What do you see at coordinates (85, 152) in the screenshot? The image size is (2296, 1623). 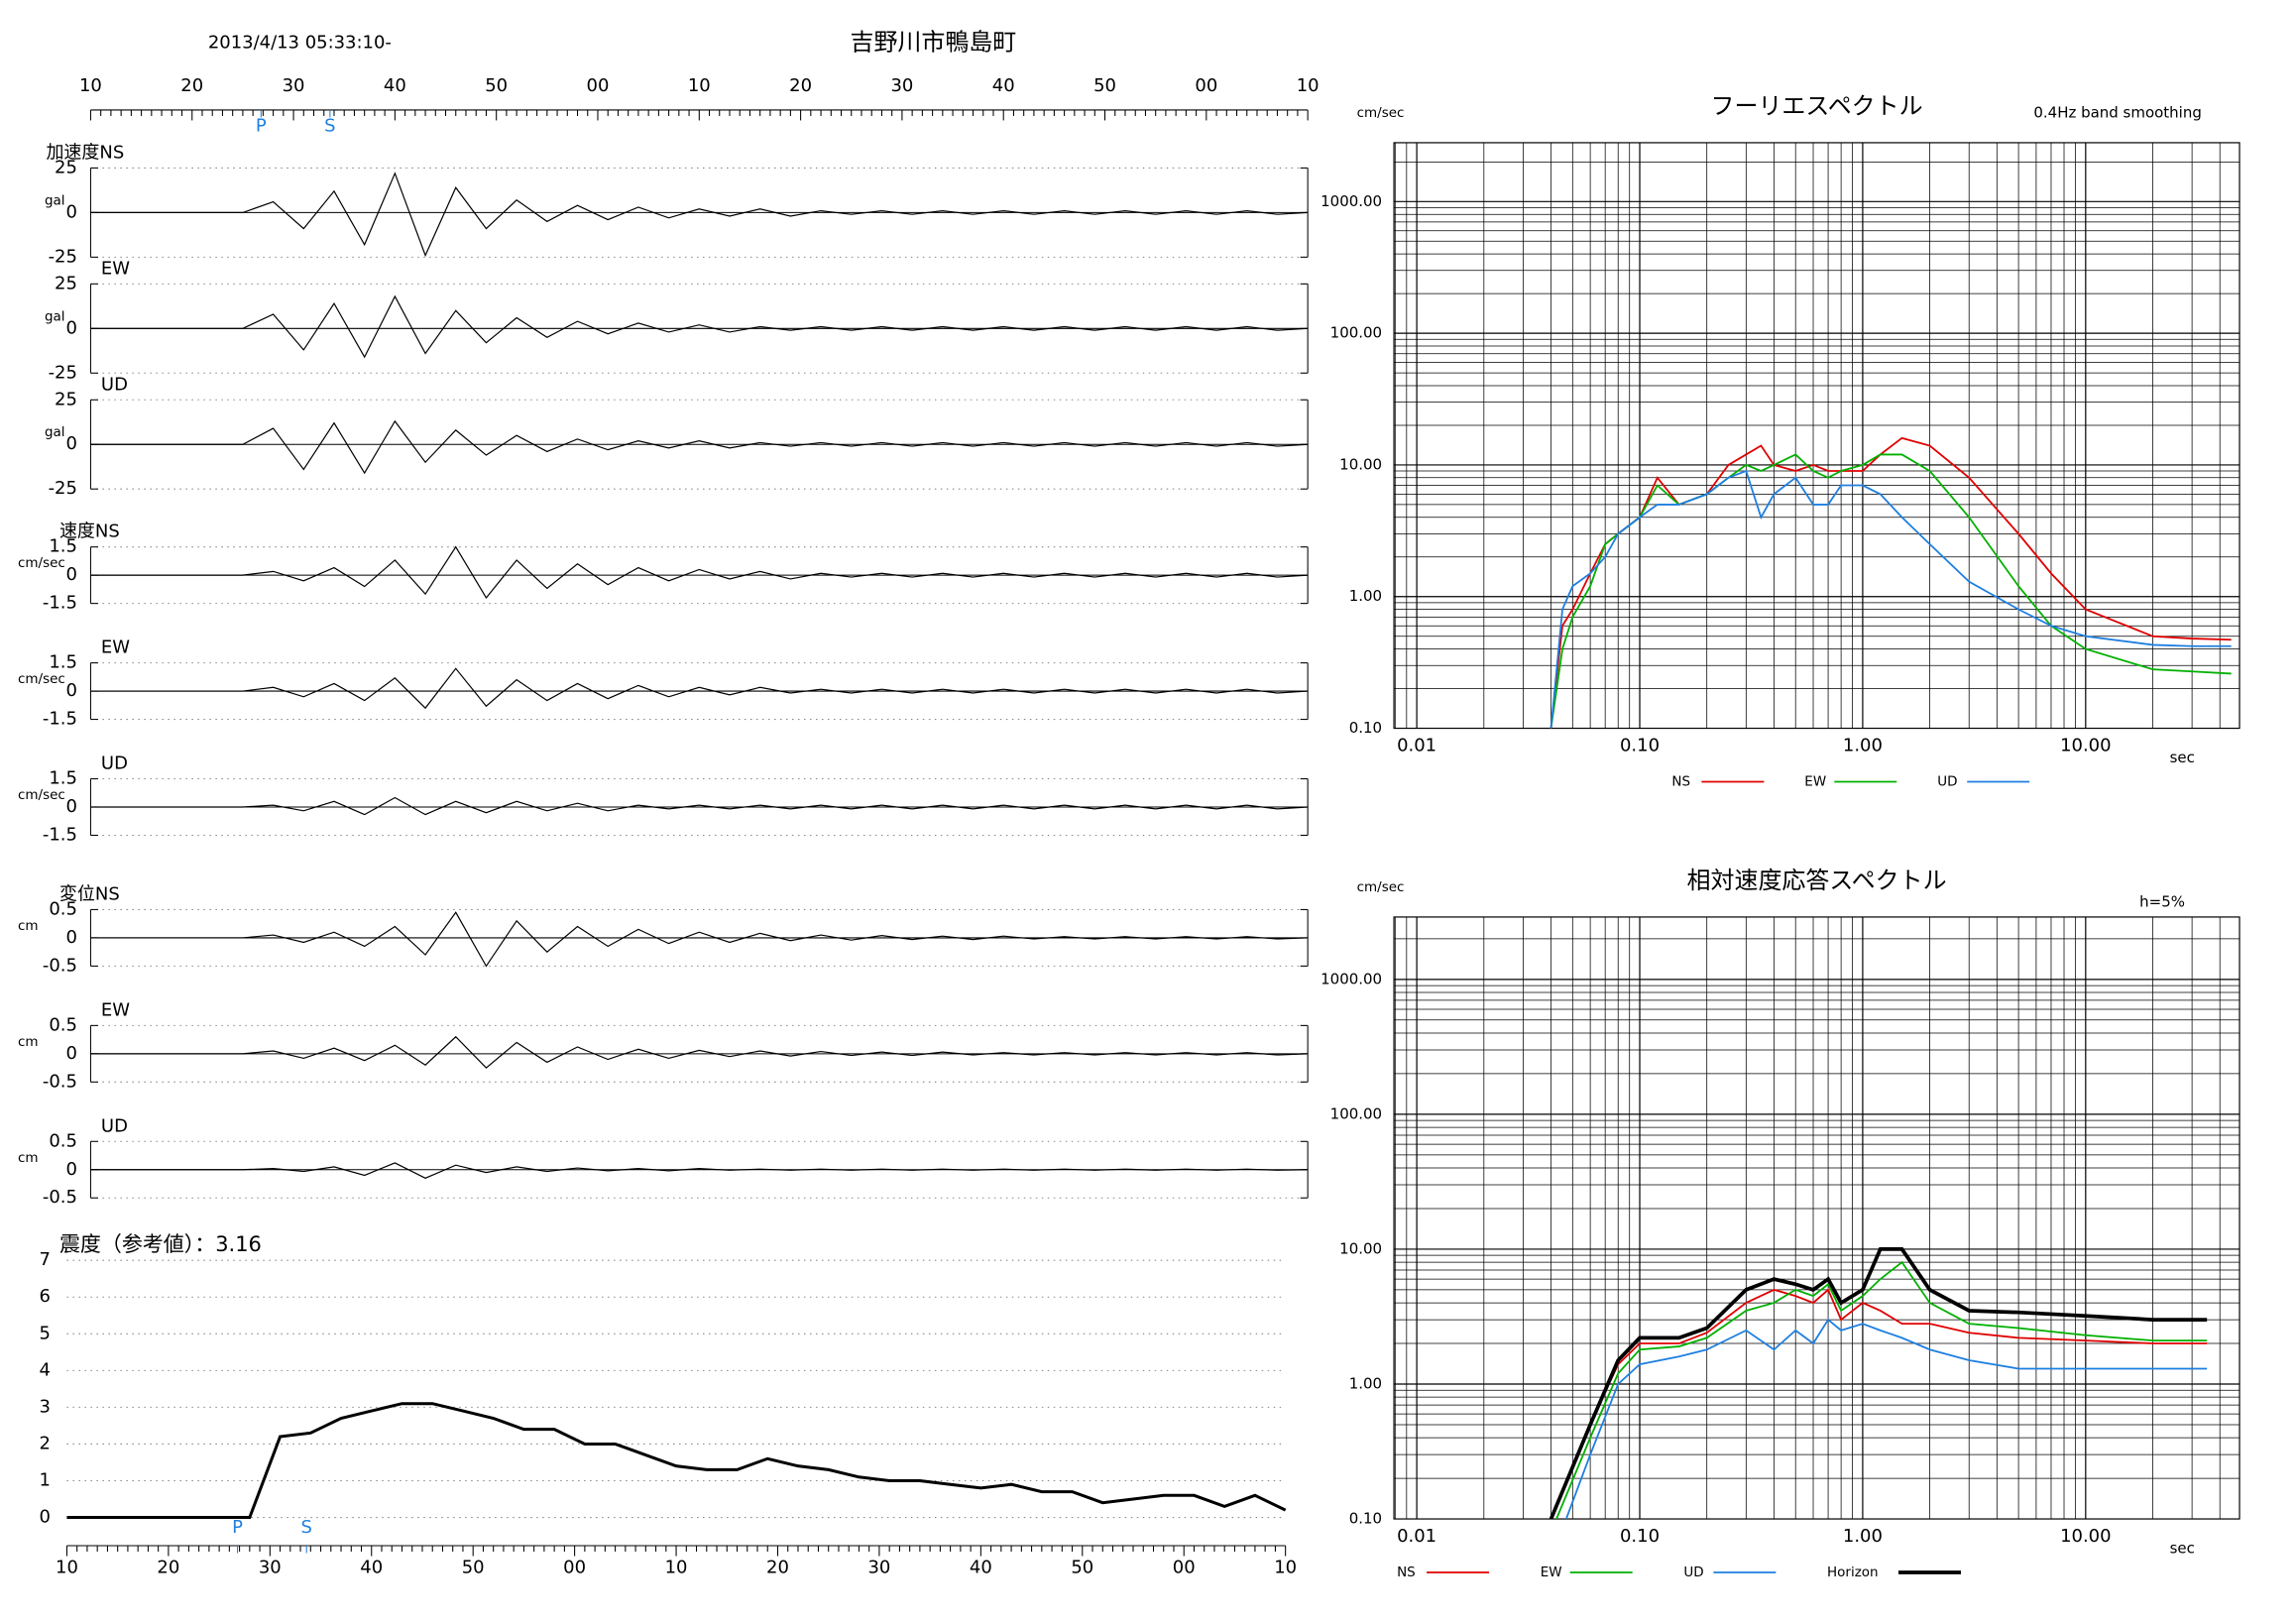 I see `panel-label: 加速度NS` at bounding box center [85, 152].